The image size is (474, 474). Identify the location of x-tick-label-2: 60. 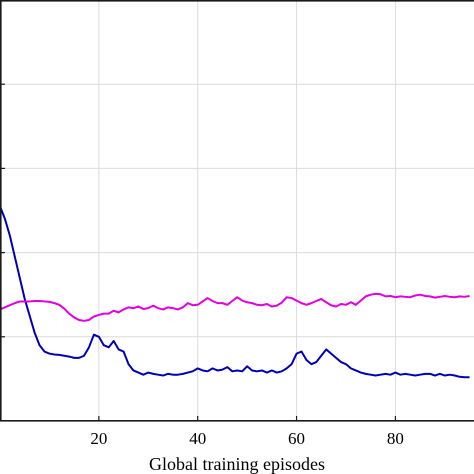
(296, 438).